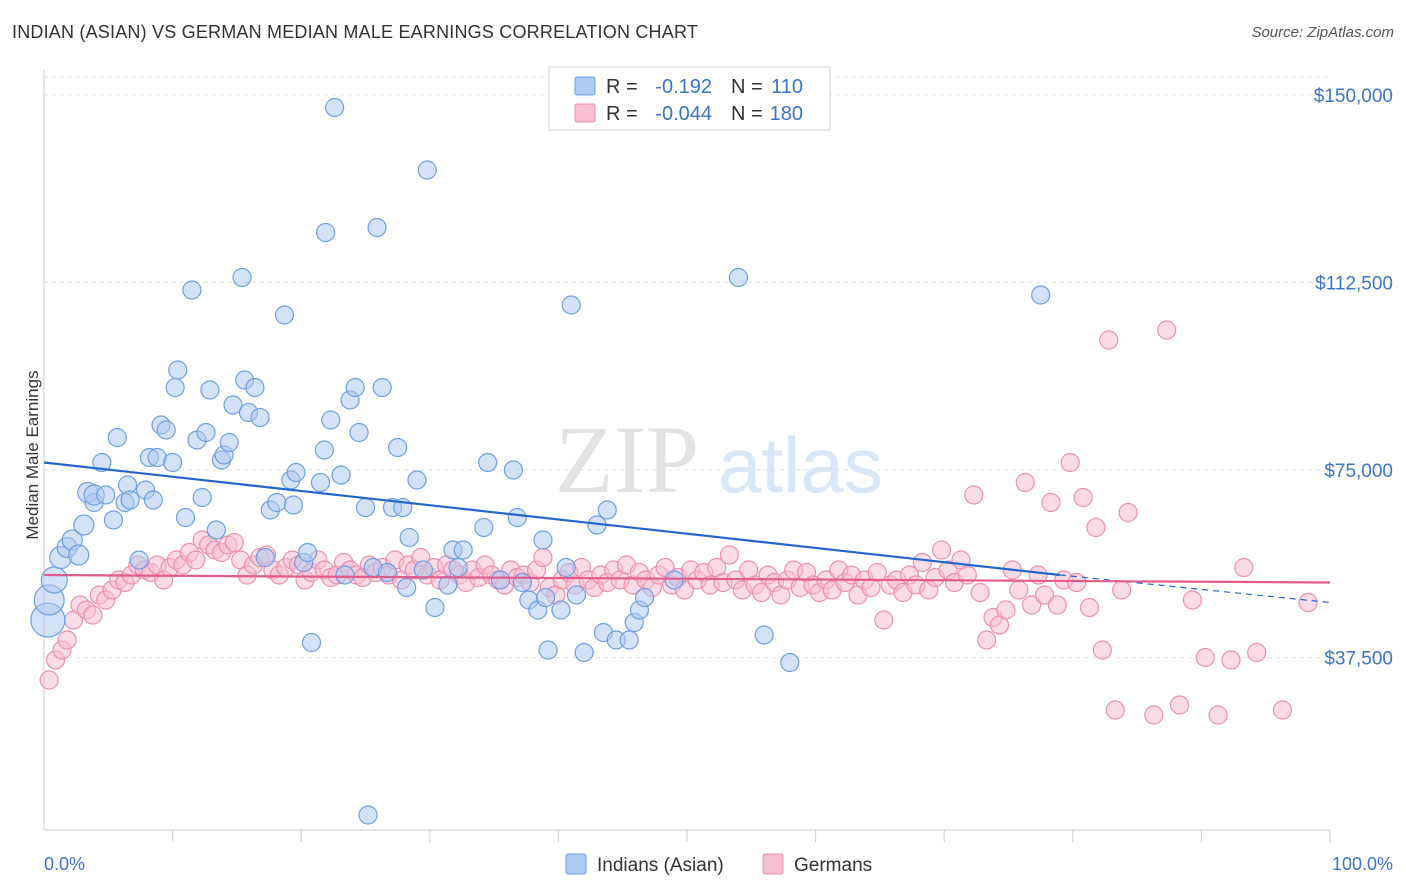 The height and width of the screenshot is (892, 1406). I want to click on germans-trend-line, so click(687, 578).